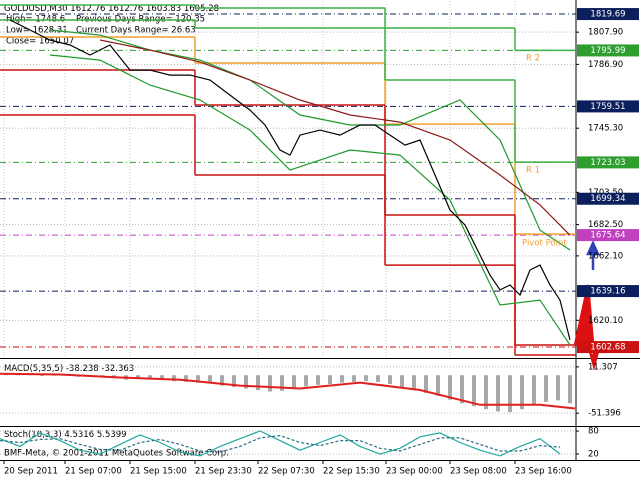  I want to click on reading: 5.5399, so click(112, 435).